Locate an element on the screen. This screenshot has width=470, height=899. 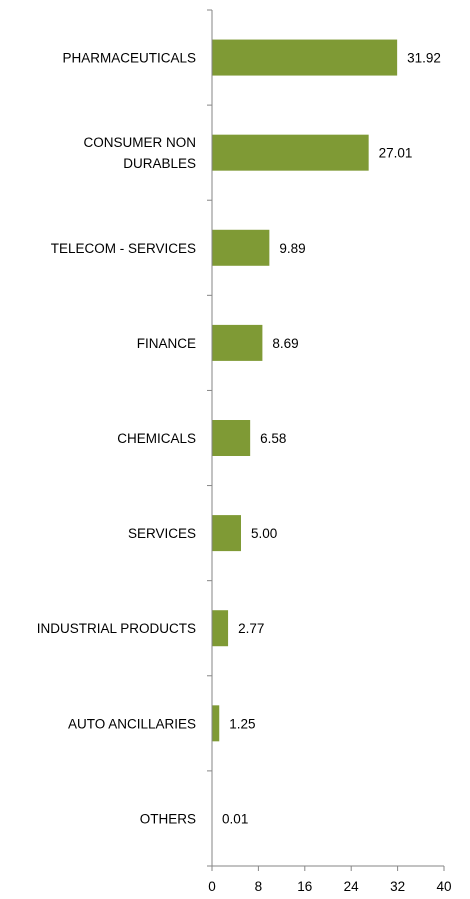
data-label: 5.00 is located at coordinates (264, 533).